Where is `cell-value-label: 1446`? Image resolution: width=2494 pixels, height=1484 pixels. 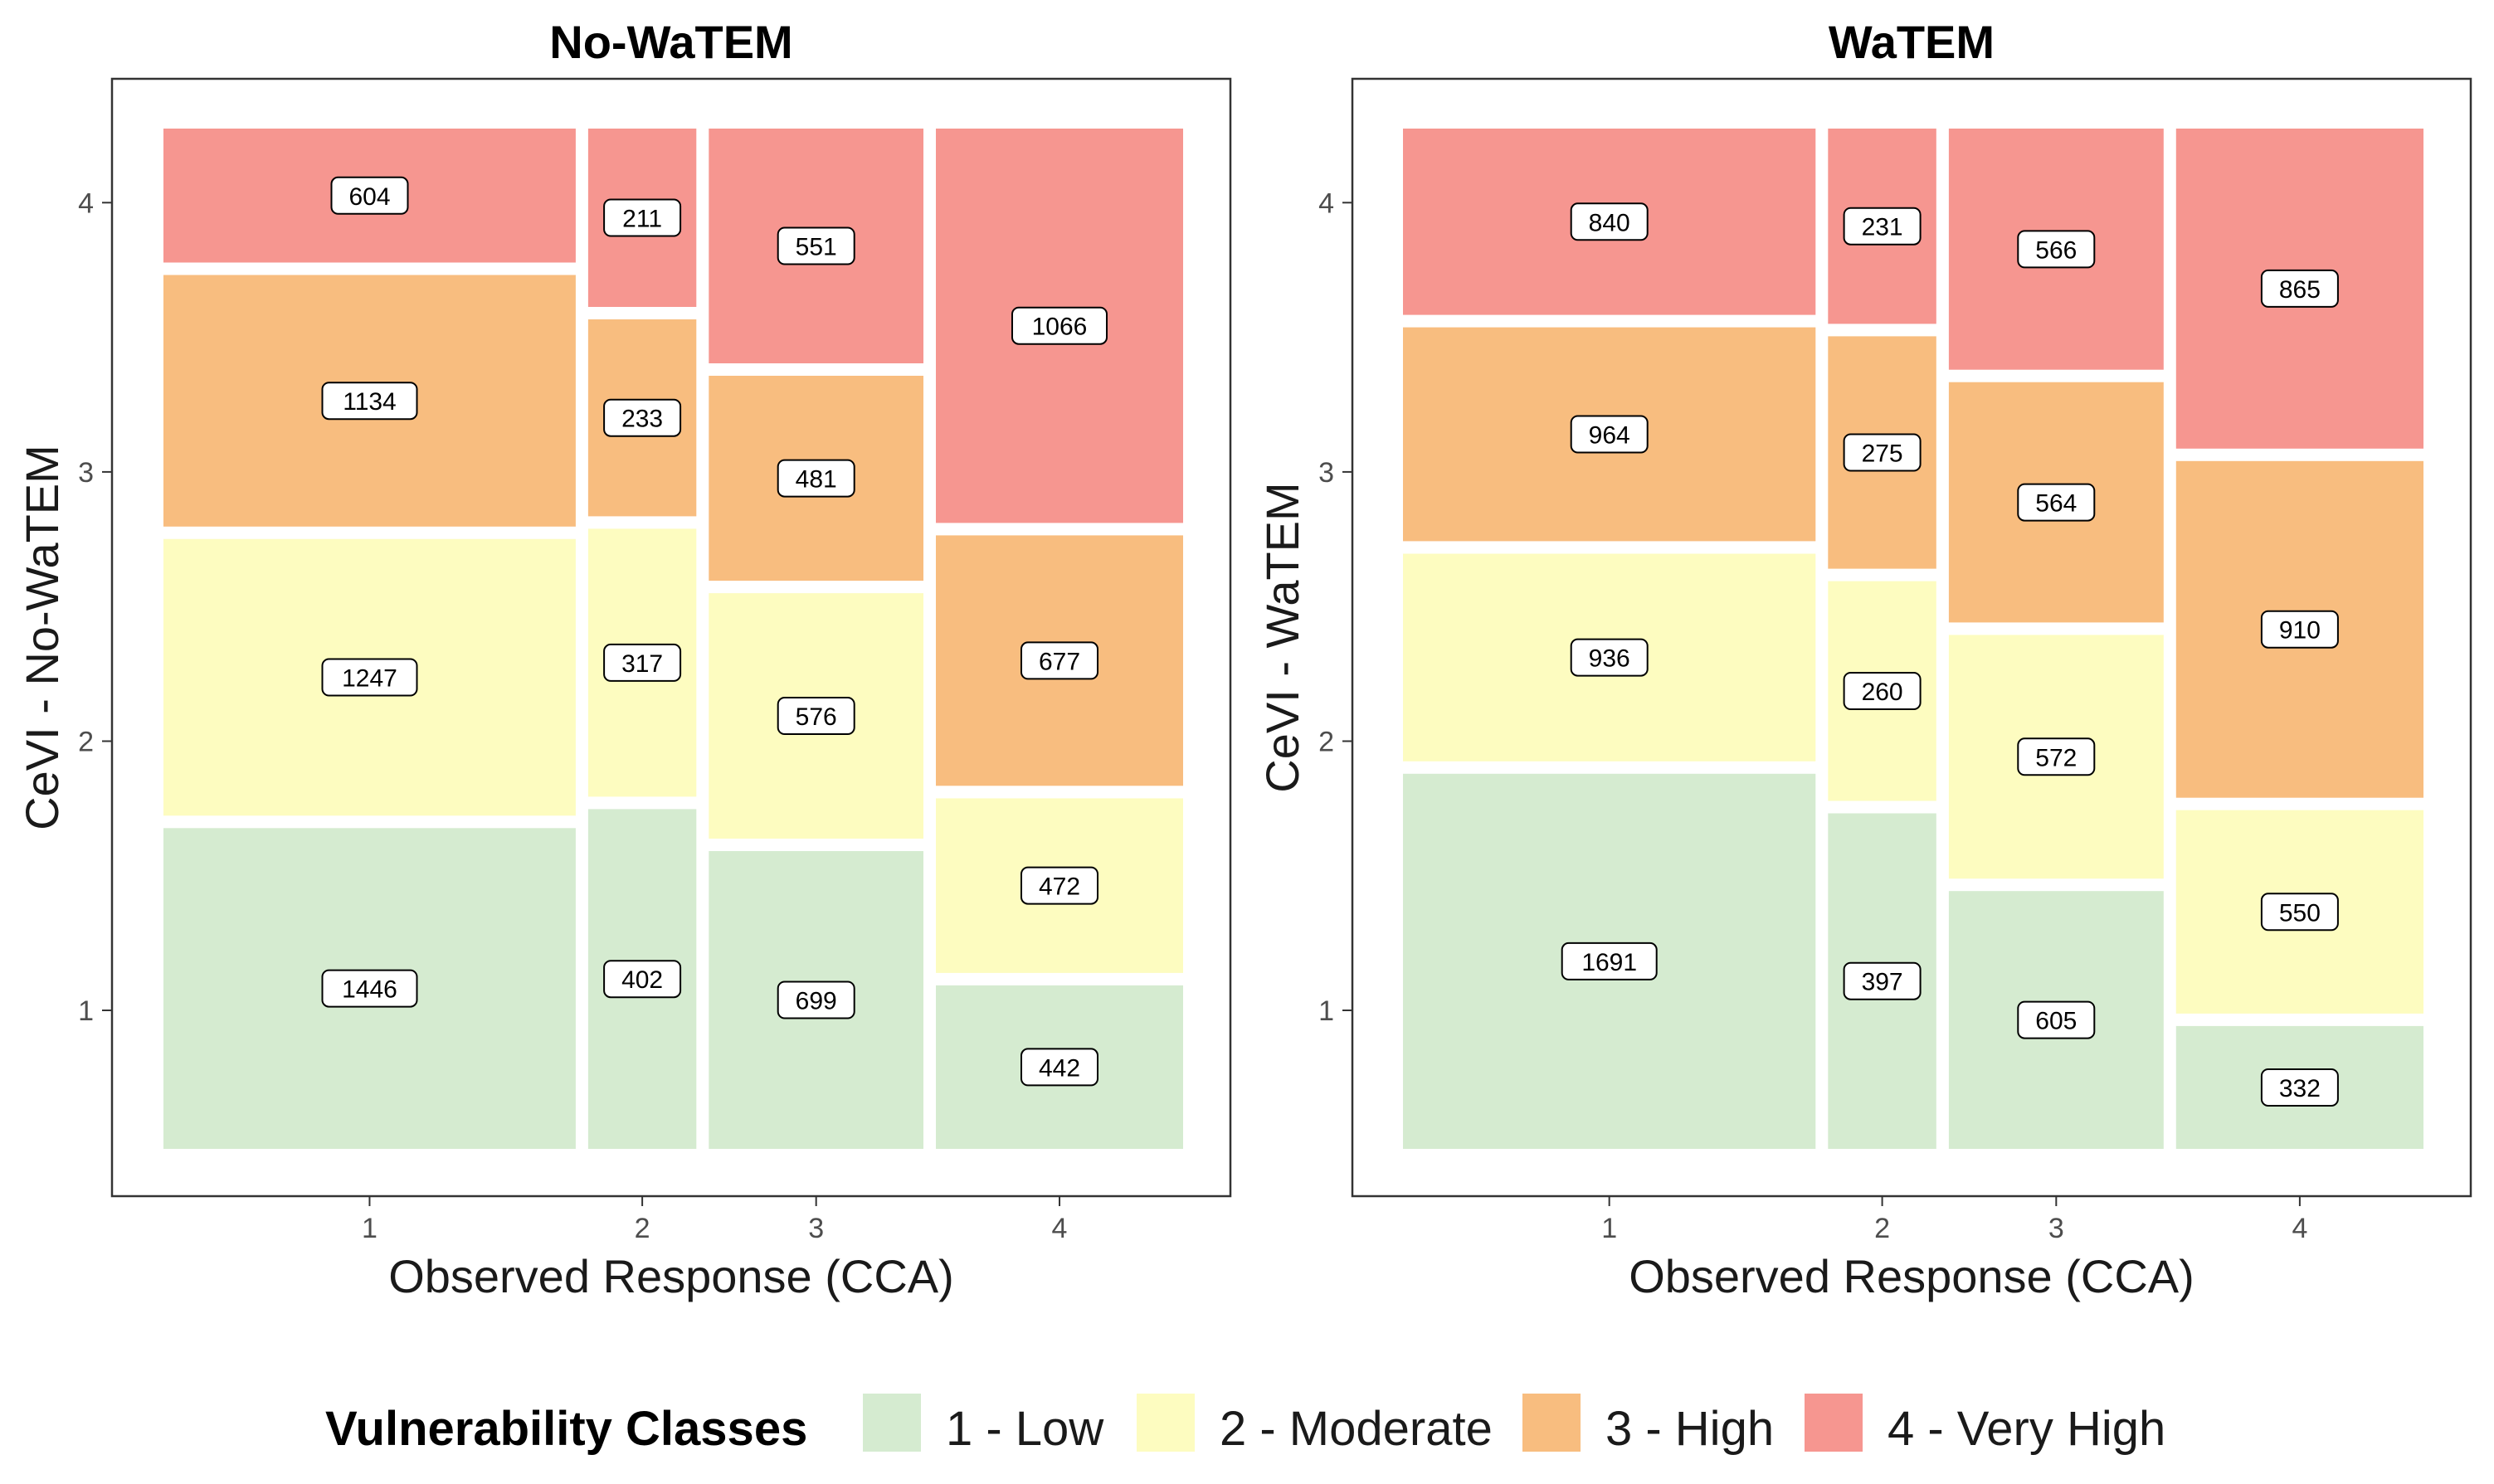
cell-value-label: 1446 is located at coordinates (369, 990).